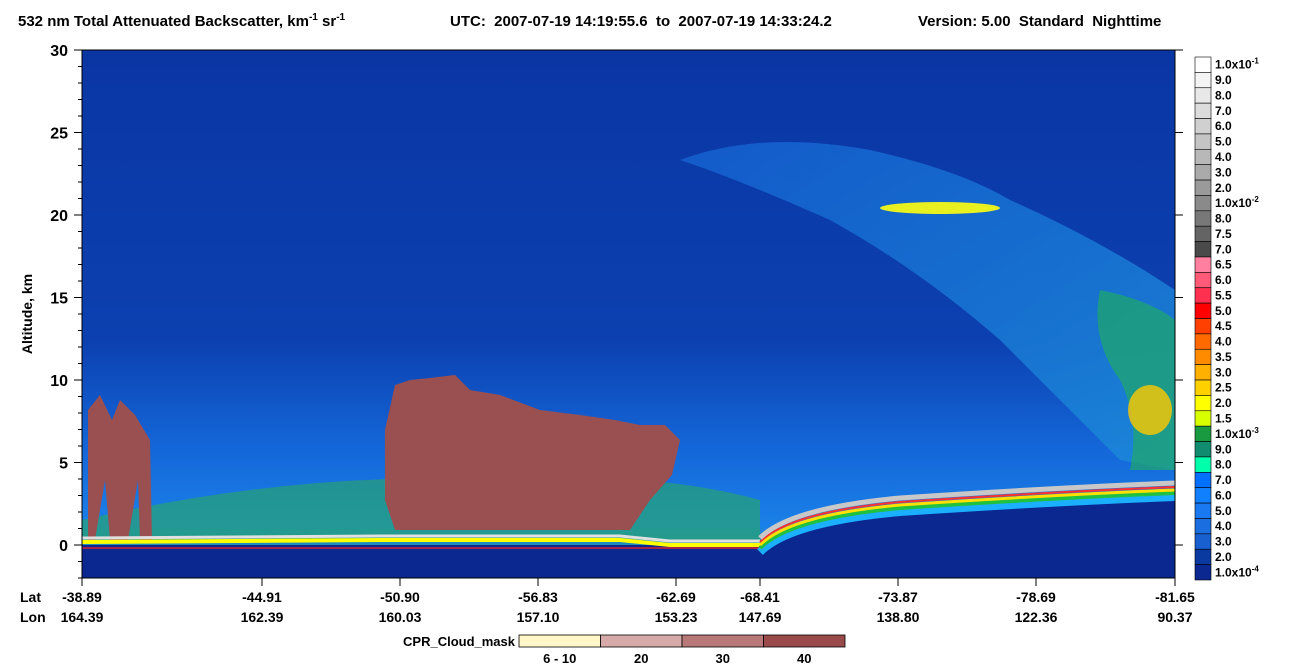 The width and height of the screenshot is (1300, 672). What do you see at coordinates (400, 597) in the screenshot?
I see `lat-label: -50.90` at bounding box center [400, 597].